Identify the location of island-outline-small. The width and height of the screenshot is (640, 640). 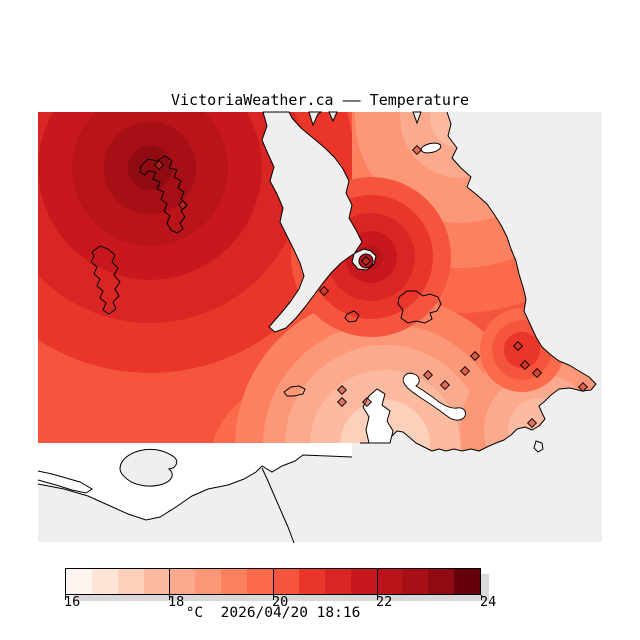
(294, 391).